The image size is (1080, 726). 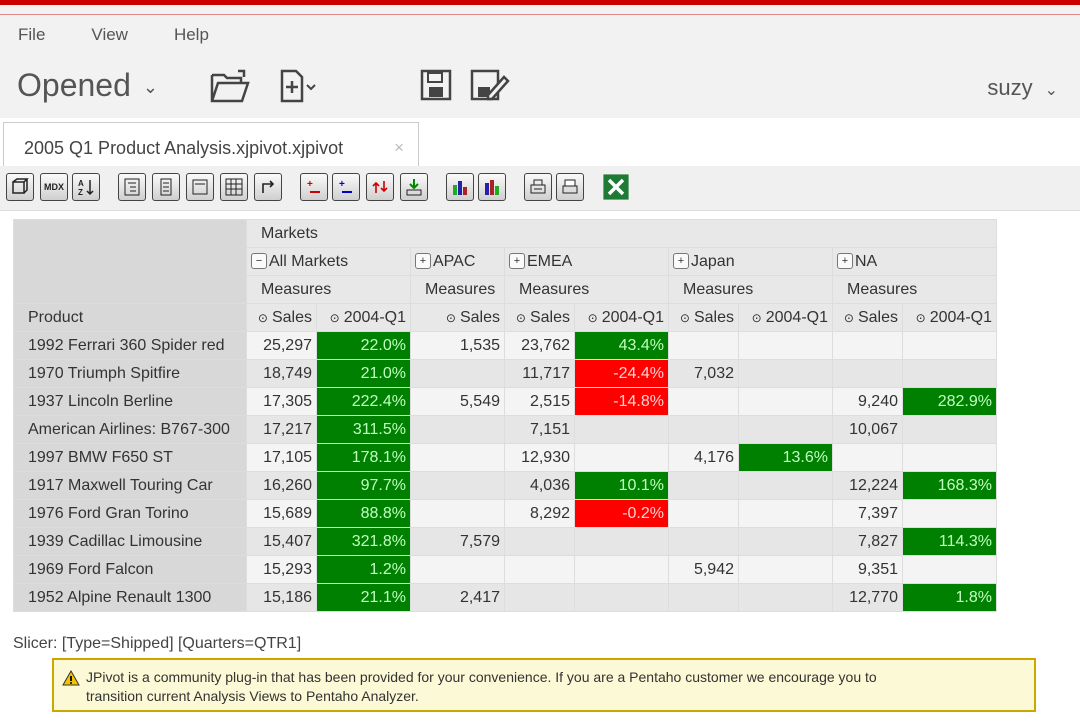 What do you see at coordinates (130, 345) in the screenshot?
I see `product-name: 1992 Ferrari 360 Spider red` at bounding box center [130, 345].